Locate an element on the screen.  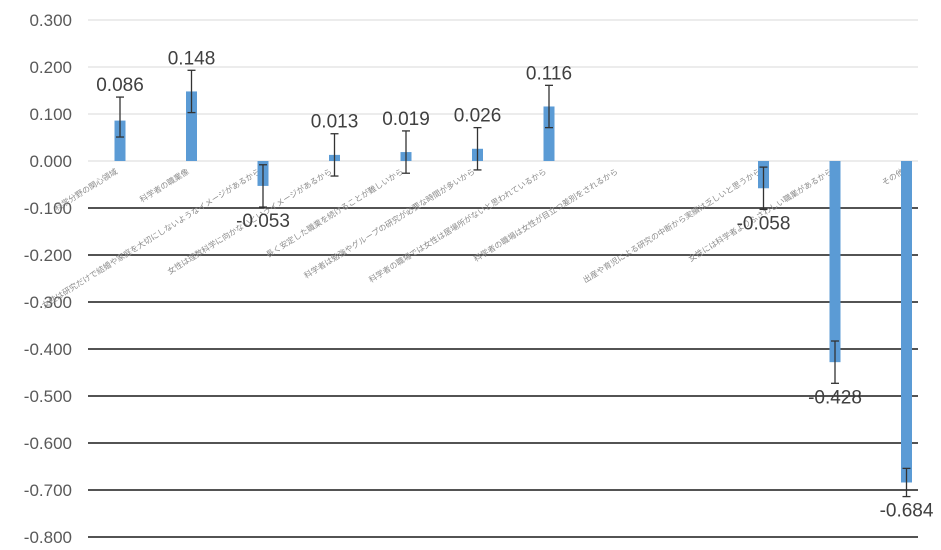
category-label: 科学分野の関心領域 is located at coordinates (86, 189).